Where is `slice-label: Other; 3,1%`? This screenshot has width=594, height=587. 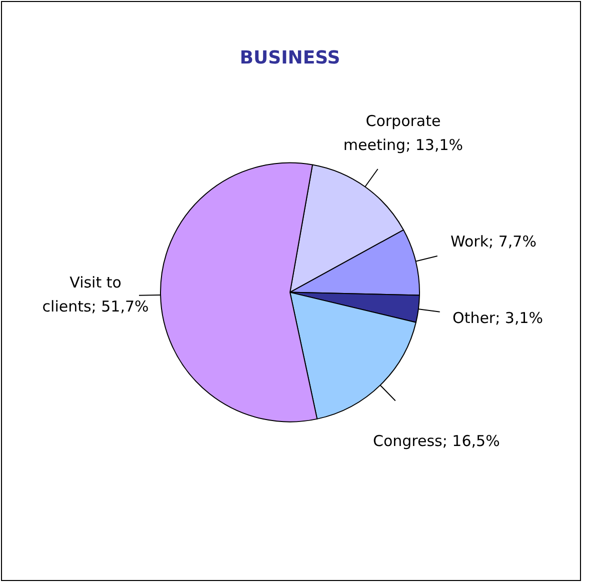 slice-label: Other; 3,1% is located at coordinates (498, 318).